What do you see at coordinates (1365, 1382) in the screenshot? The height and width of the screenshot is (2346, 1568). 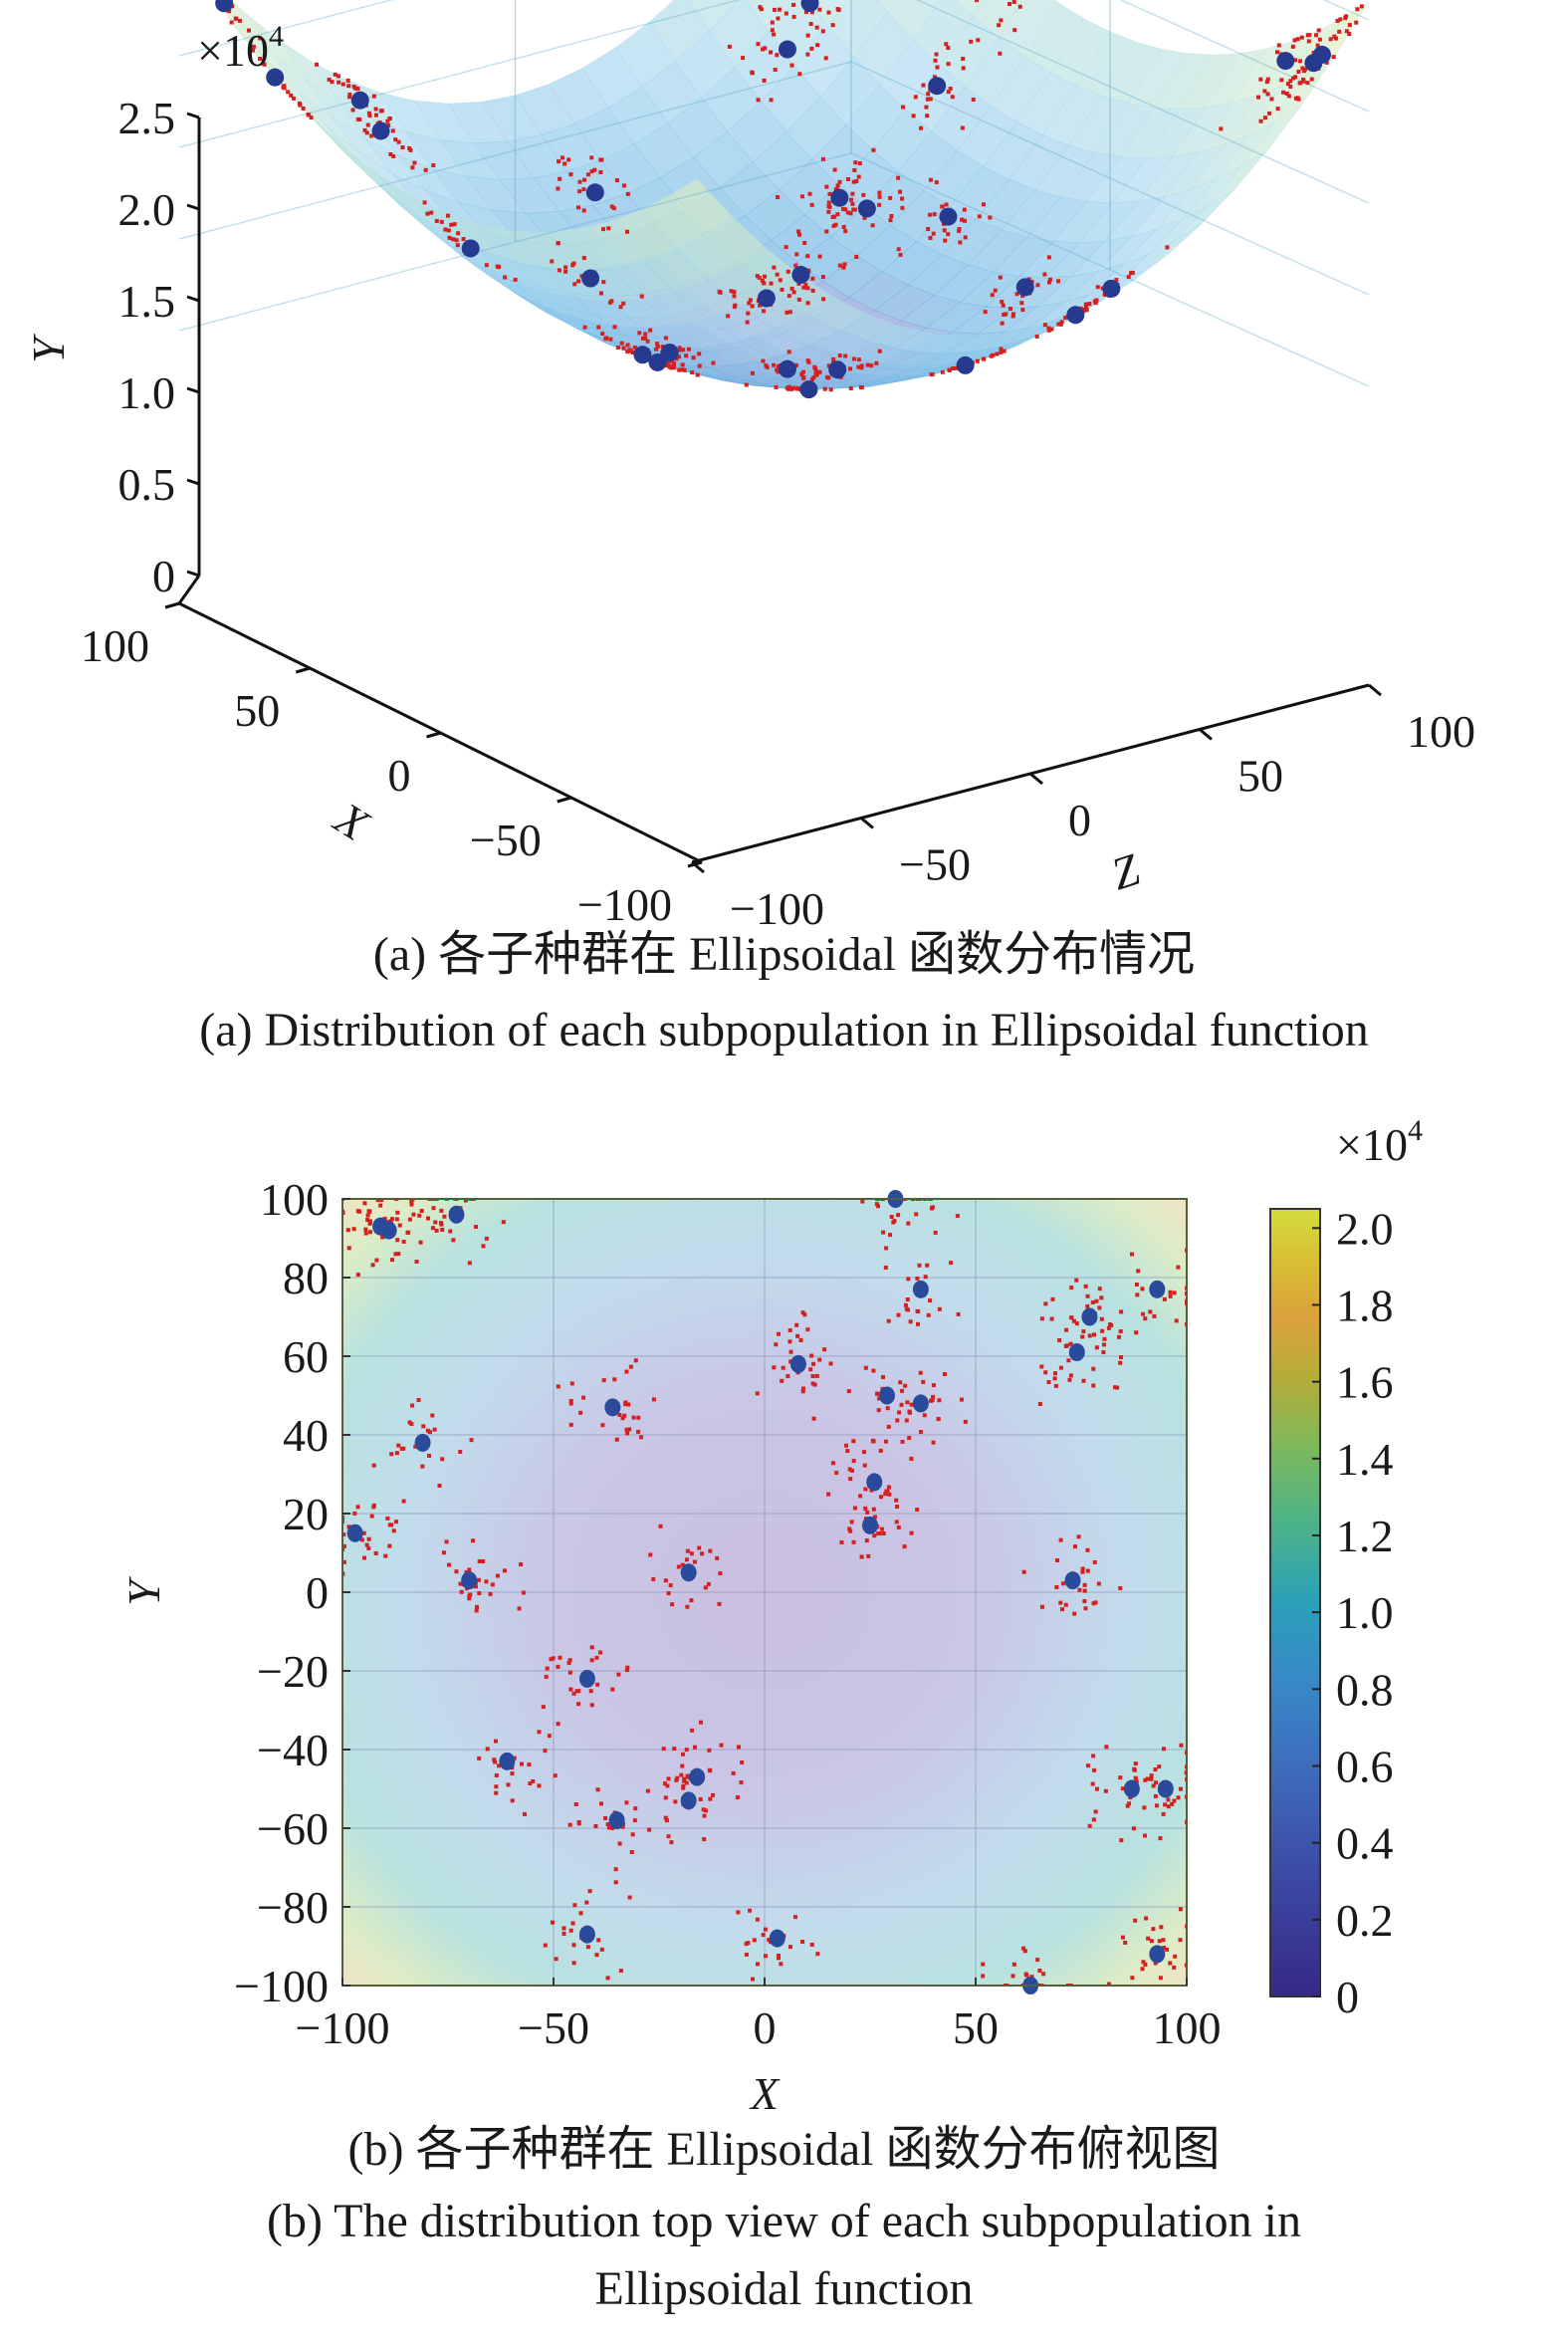 I see `colorbar-tick-label: 1.6` at bounding box center [1365, 1382].